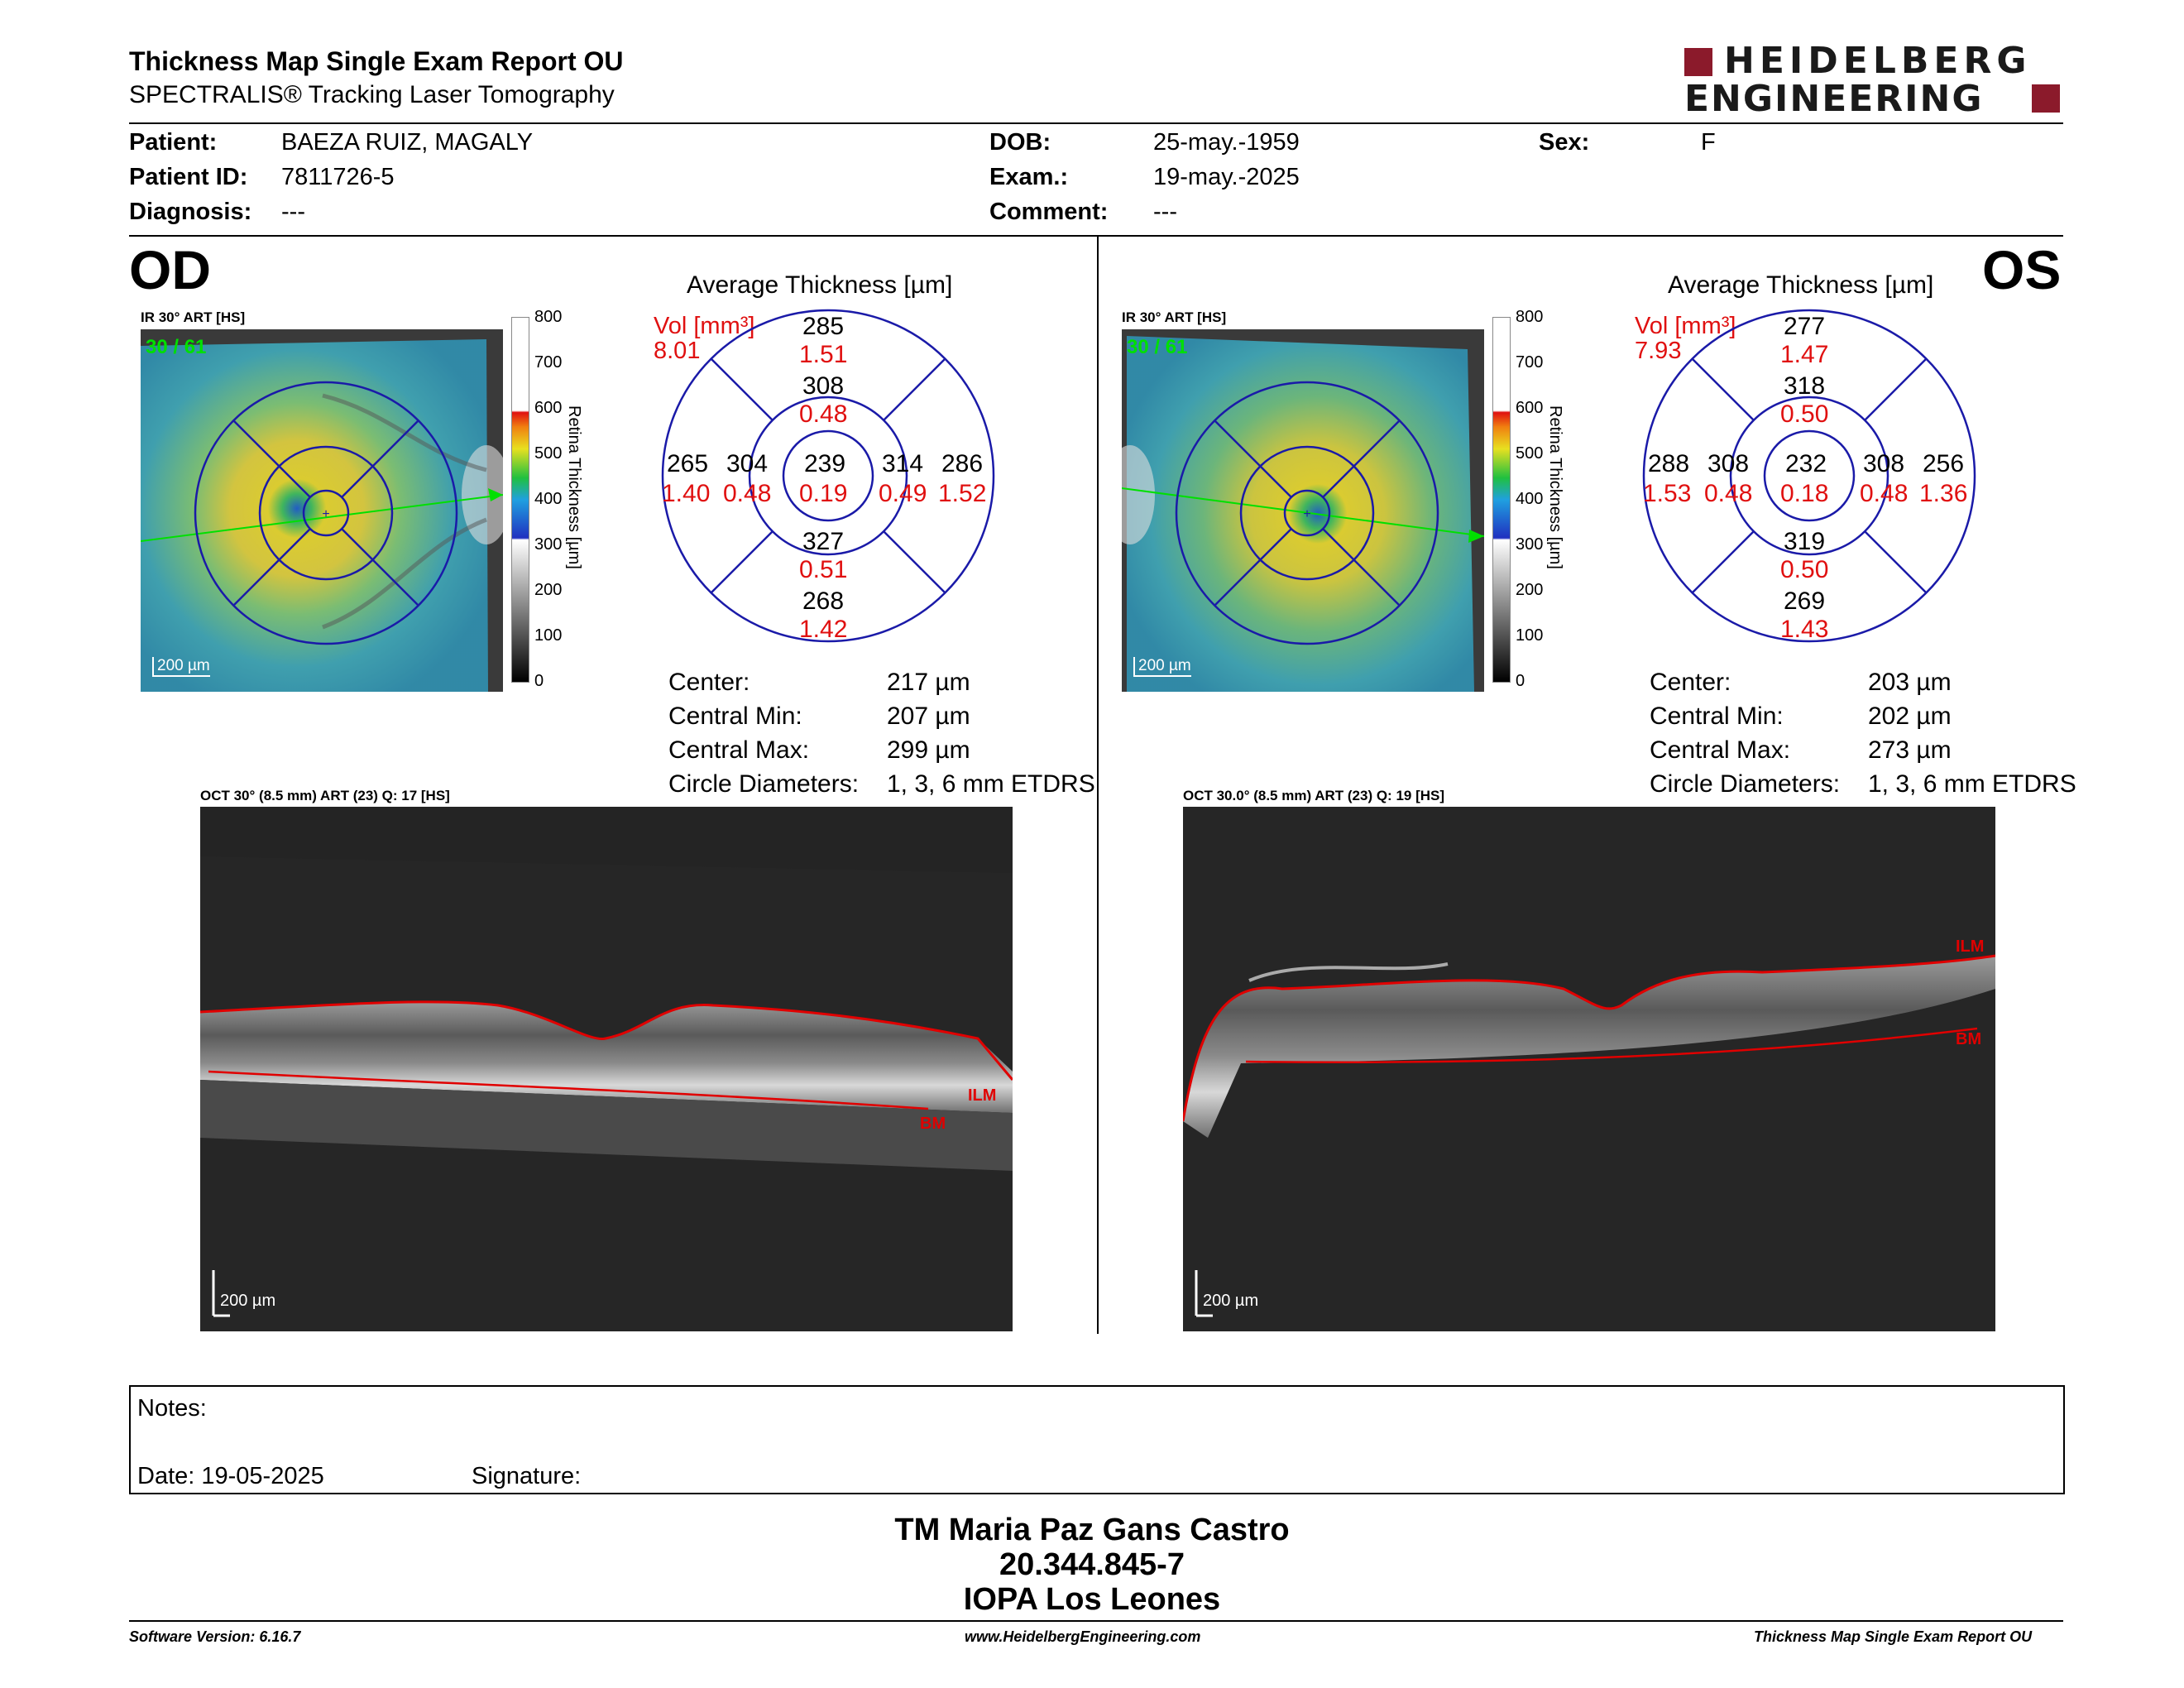 The width and height of the screenshot is (2184, 1688). I want to click on os-sector-temporal-outer-volume: 1.53, so click(1667, 493).